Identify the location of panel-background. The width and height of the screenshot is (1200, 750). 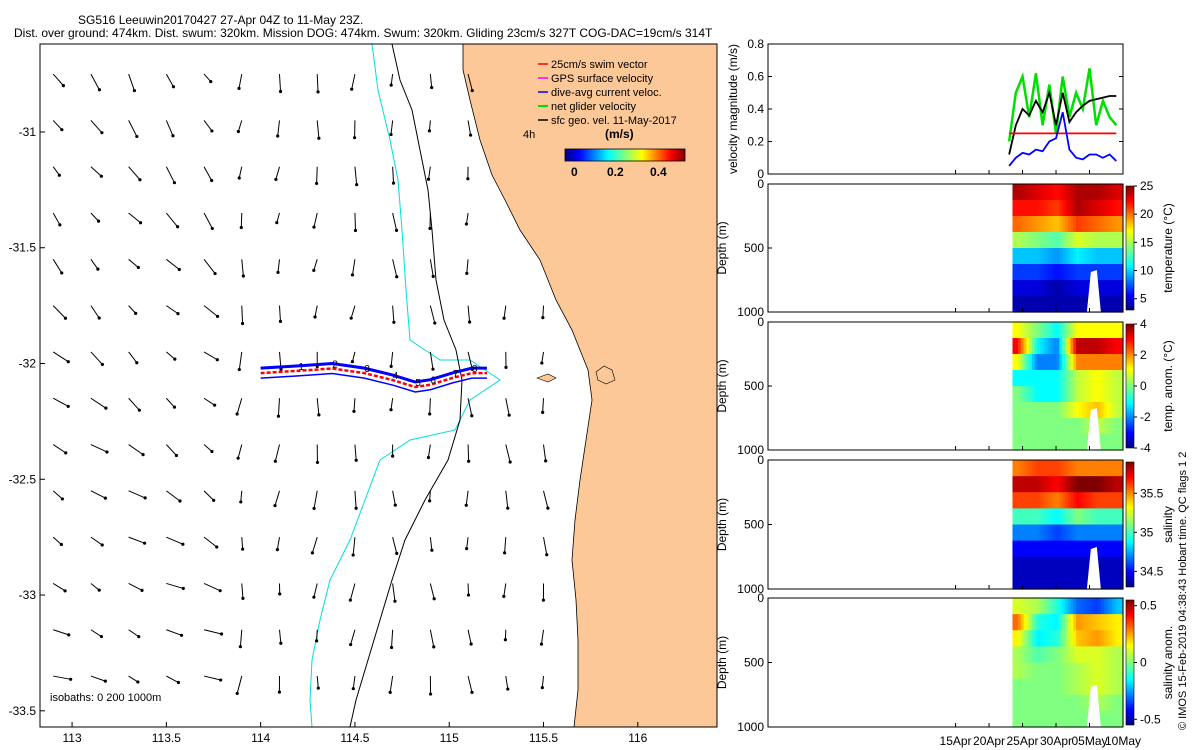
(945, 109).